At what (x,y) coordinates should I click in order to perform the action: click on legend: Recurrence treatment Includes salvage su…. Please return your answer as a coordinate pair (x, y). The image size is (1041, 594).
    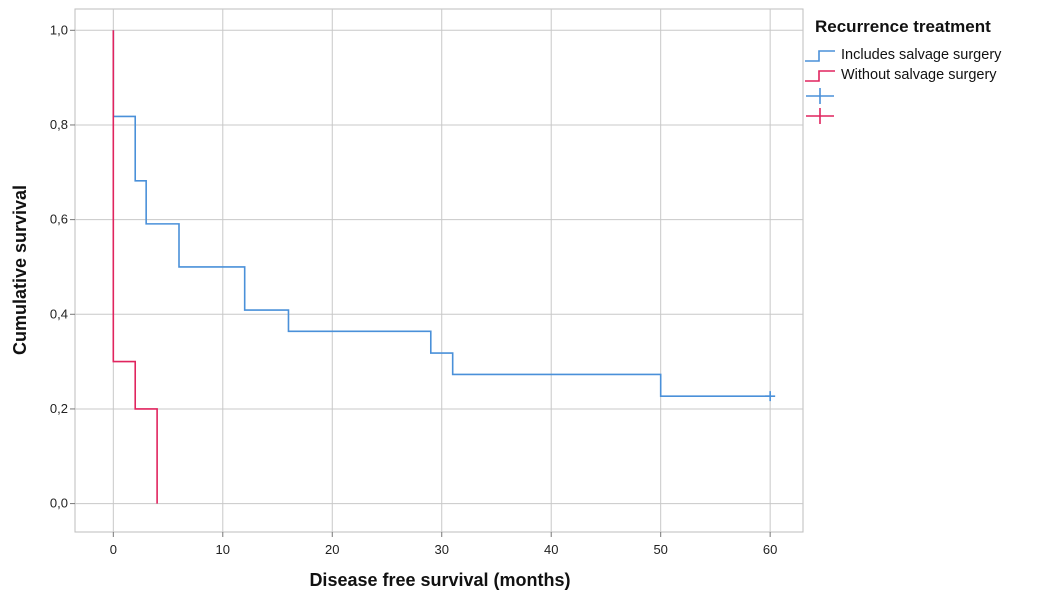
    Looking at the image, I should click on (903, 70).